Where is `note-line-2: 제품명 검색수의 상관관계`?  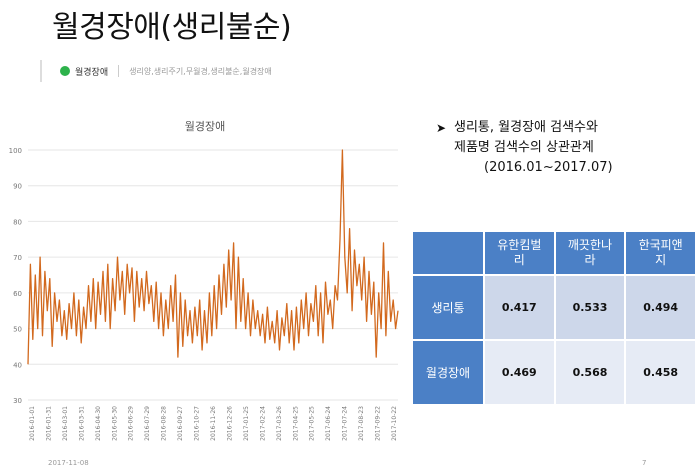 note-line-2: 제품명 검색수의 상관관계 is located at coordinates (524, 147).